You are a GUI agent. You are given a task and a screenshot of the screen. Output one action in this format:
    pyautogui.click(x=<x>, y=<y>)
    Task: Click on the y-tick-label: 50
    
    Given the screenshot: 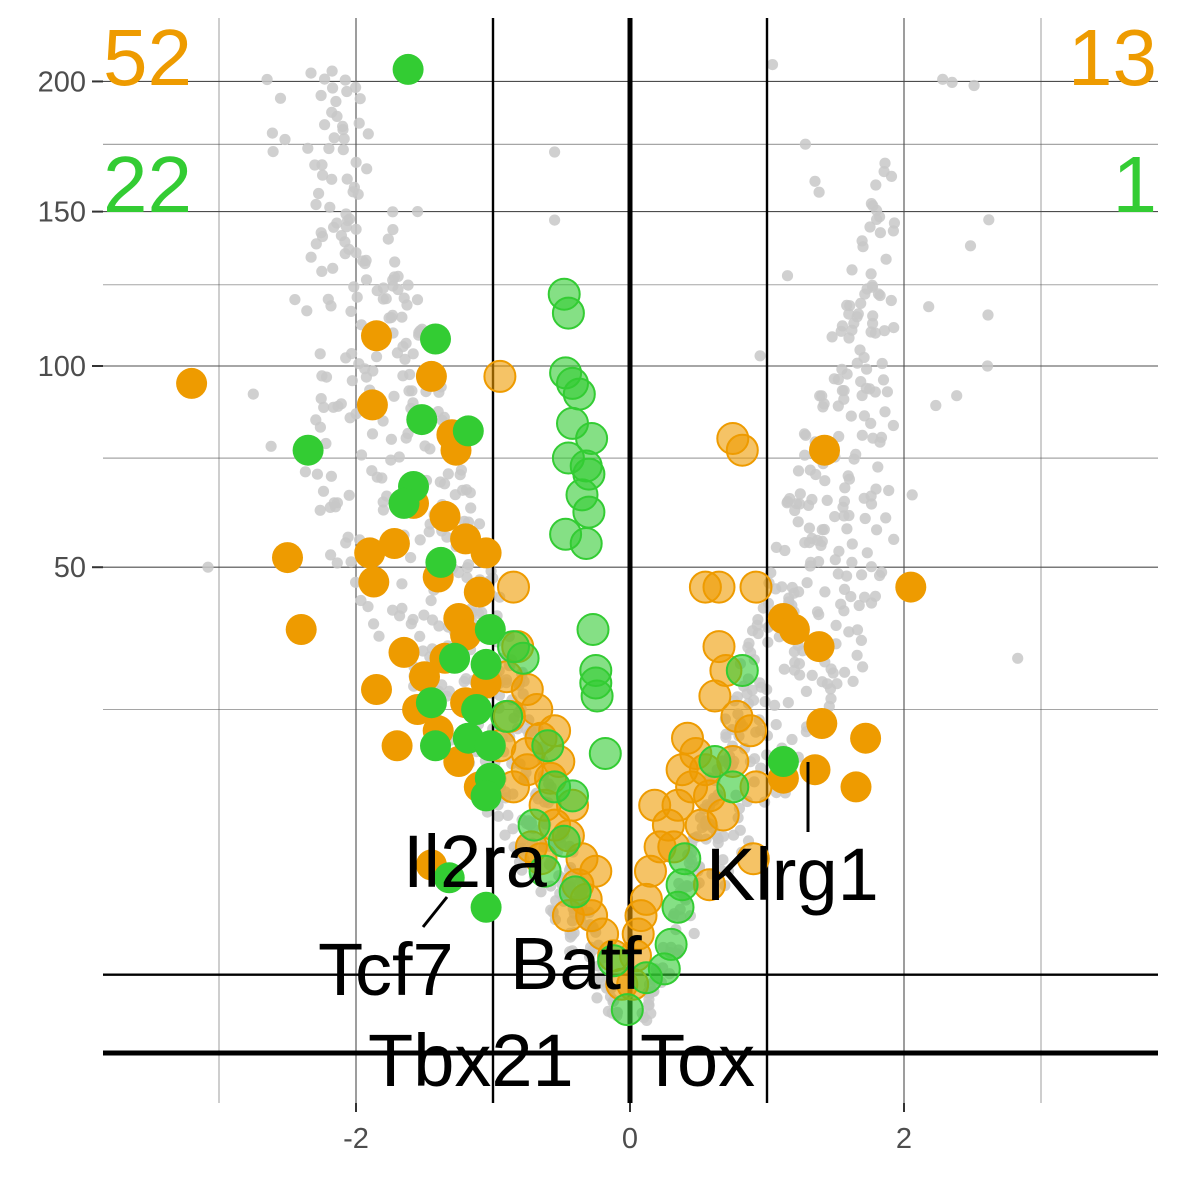 What is the action you would take?
    pyautogui.click(x=70, y=568)
    